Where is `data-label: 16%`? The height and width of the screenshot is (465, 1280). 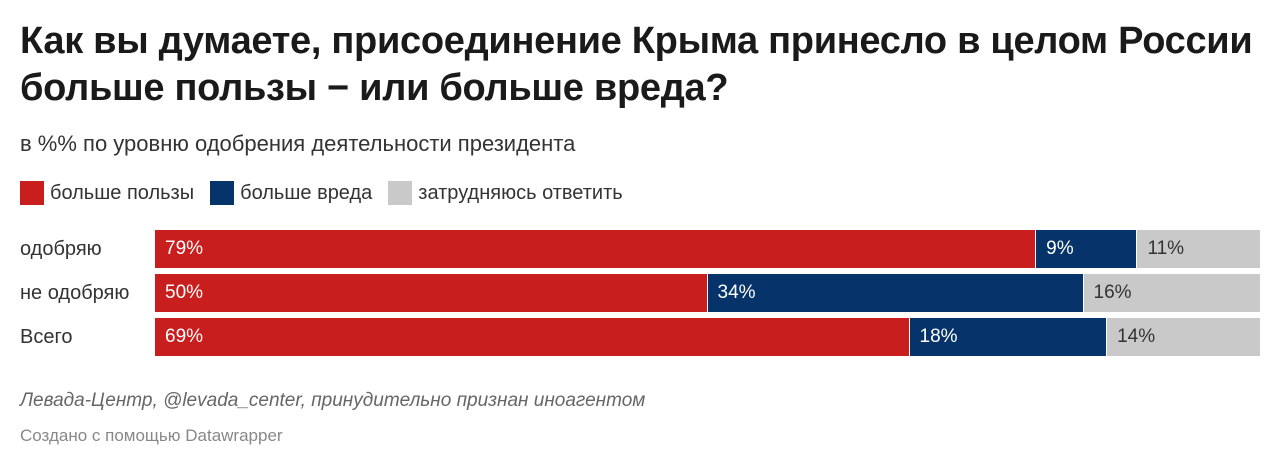
data-label: 16% is located at coordinates (1112, 292).